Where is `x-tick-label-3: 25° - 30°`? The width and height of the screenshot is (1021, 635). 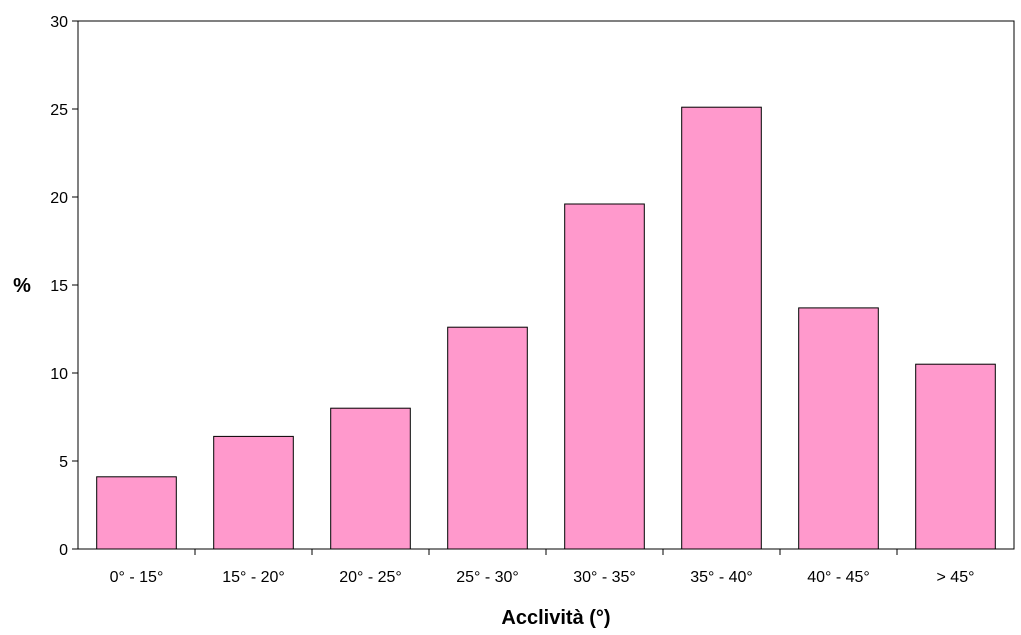
x-tick-label-3: 25° - 30° is located at coordinates (487, 577).